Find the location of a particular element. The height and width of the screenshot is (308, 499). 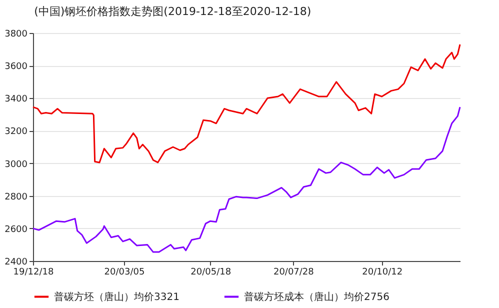

y-tick-label: 3200 is located at coordinates (16, 132).